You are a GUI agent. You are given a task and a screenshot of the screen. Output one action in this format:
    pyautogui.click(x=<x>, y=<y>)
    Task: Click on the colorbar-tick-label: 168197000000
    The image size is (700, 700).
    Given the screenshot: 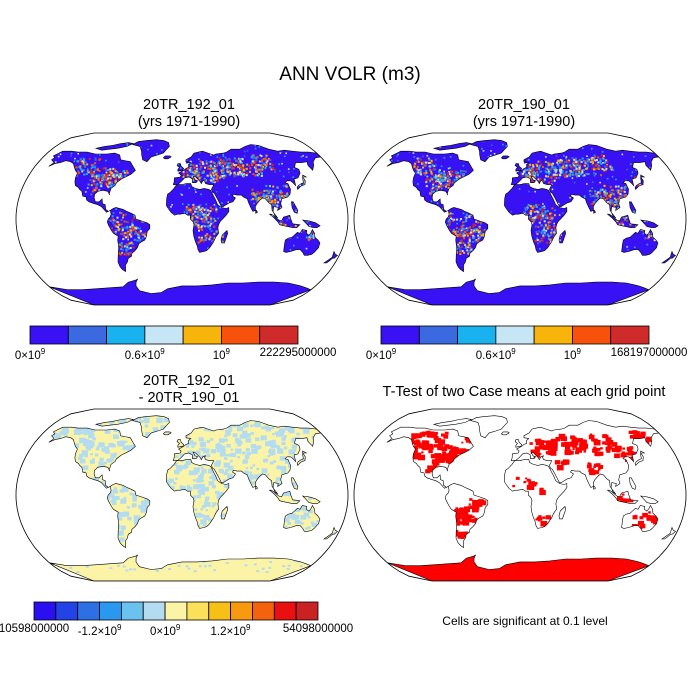 What is the action you would take?
    pyautogui.click(x=649, y=353)
    